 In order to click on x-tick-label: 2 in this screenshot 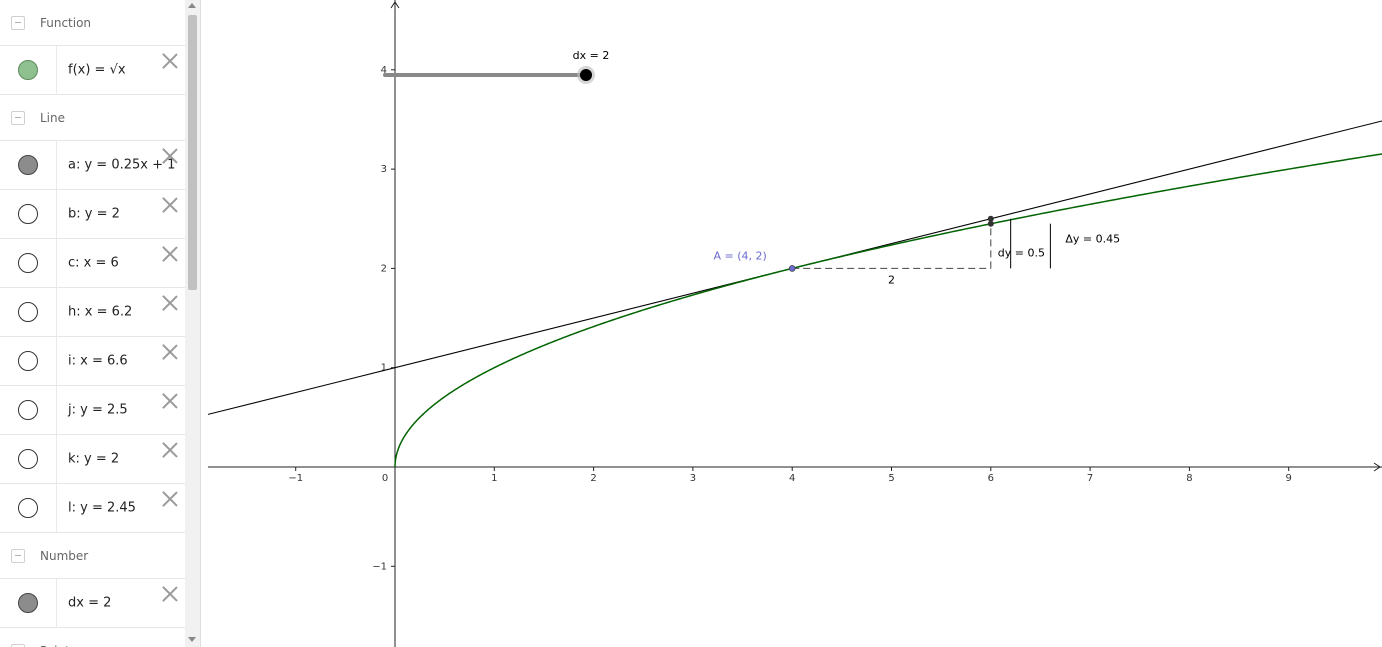, I will do `click(593, 478)`.